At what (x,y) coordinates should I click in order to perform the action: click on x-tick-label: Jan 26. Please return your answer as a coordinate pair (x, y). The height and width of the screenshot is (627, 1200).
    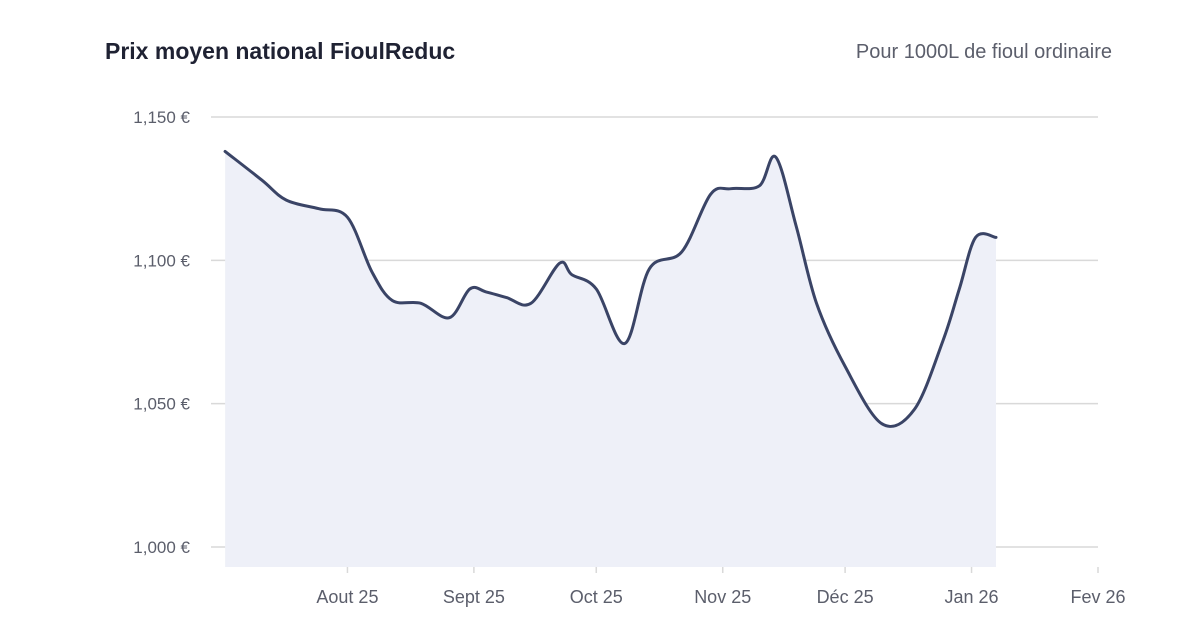
    Looking at the image, I should click on (972, 597).